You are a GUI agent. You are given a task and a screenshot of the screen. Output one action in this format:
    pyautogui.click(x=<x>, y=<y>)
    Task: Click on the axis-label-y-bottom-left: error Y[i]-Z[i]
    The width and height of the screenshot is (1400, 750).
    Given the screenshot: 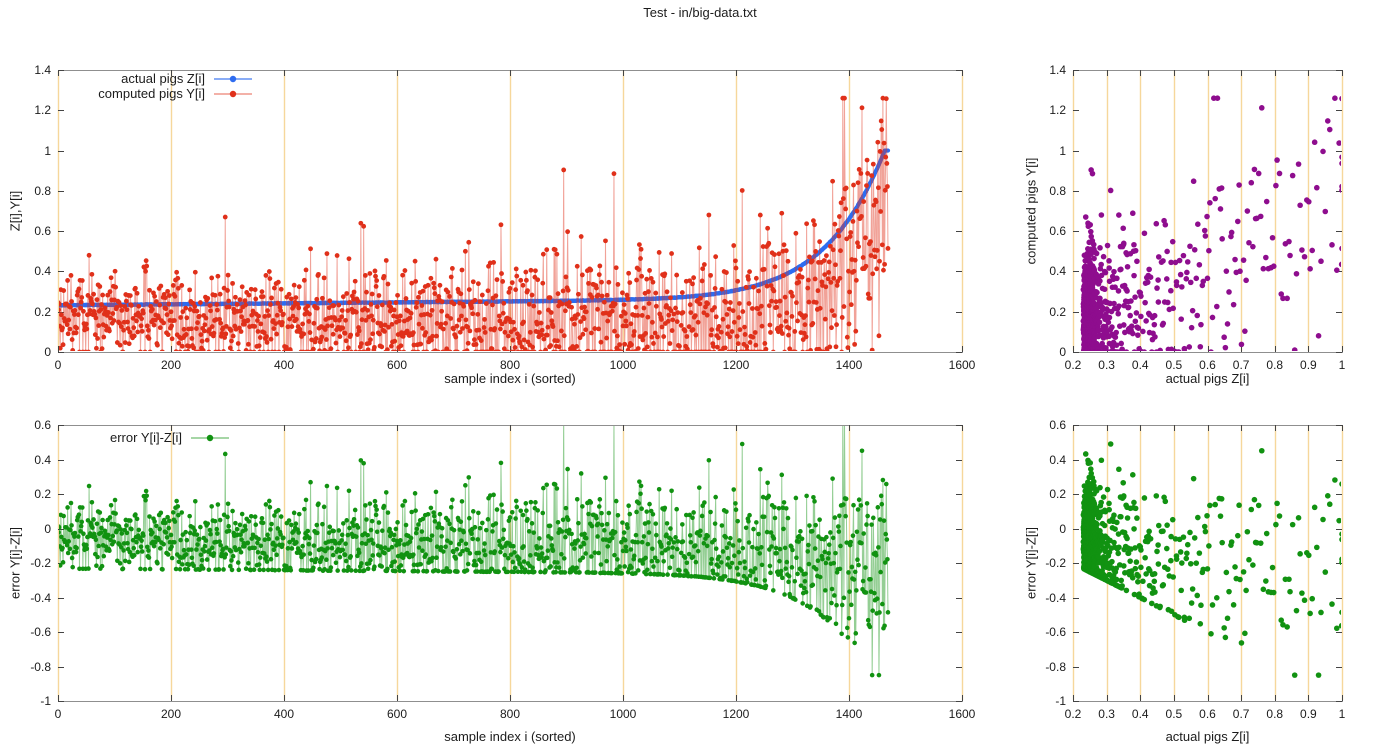 What is the action you would take?
    pyautogui.click(x=15, y=563)
    